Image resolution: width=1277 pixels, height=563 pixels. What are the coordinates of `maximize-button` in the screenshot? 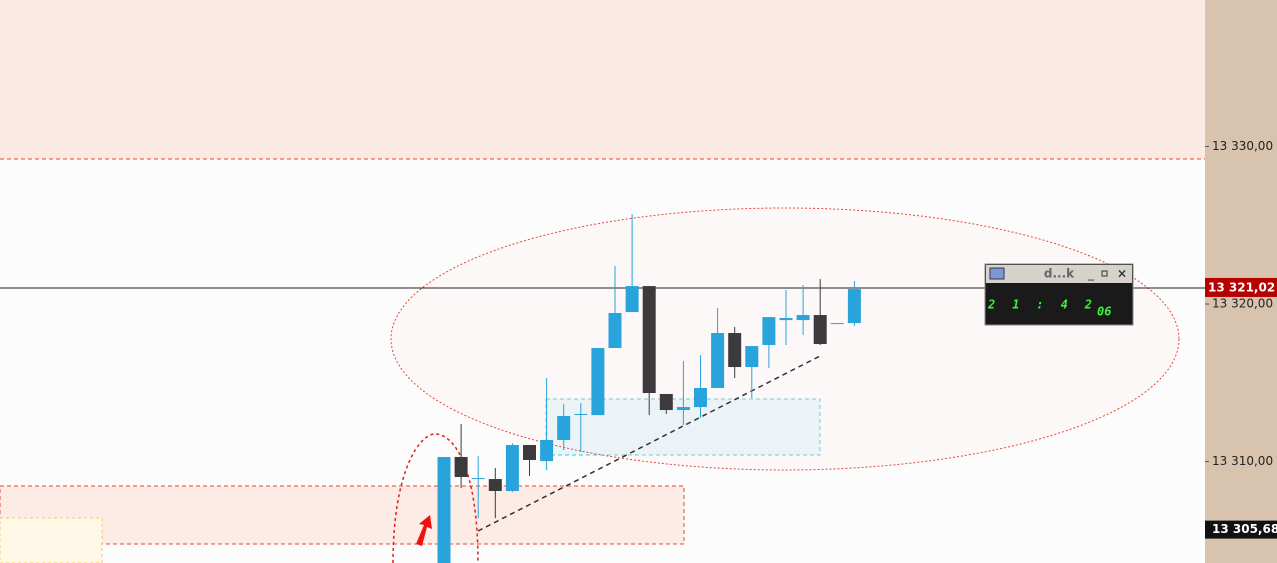 It's located at (1104, 273).